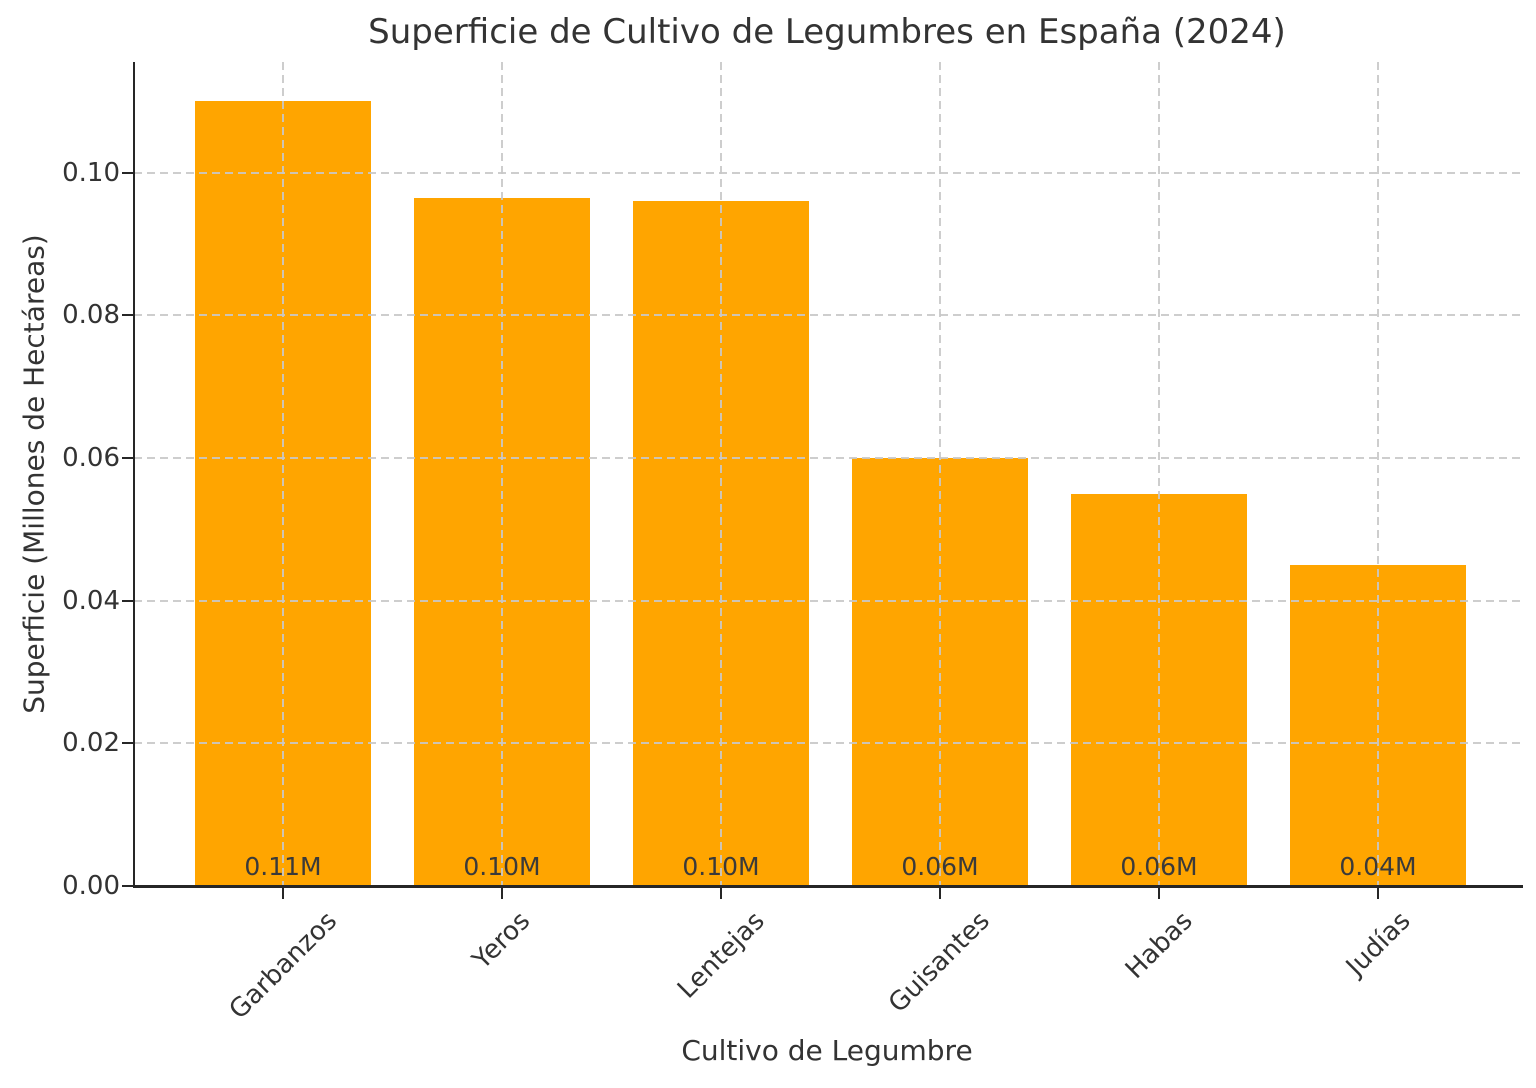 The image size is (1536, 1088). I want to click on x-tick-label-judías: Judías, so click(1378, 944).